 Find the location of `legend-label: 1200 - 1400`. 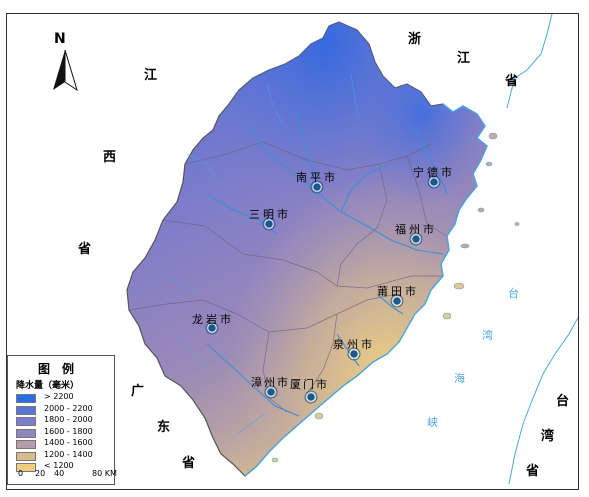

legend-label: 1200 - 1400 is located at coordinates (68, 454).